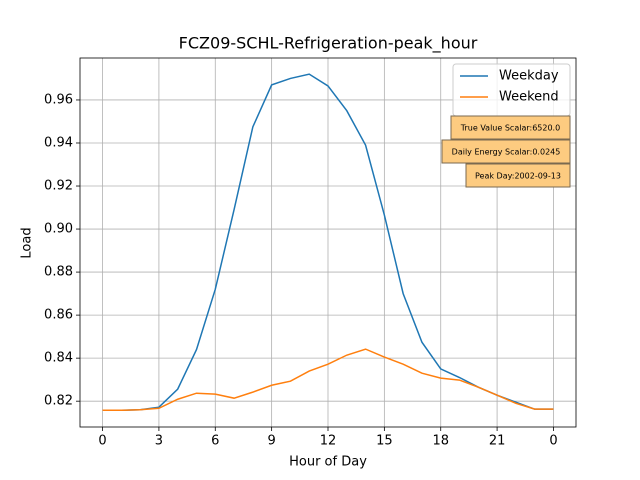  Describe the element at coordinates (215, 441) in the screenshot. I see `x-tick-label: 6` at that location.